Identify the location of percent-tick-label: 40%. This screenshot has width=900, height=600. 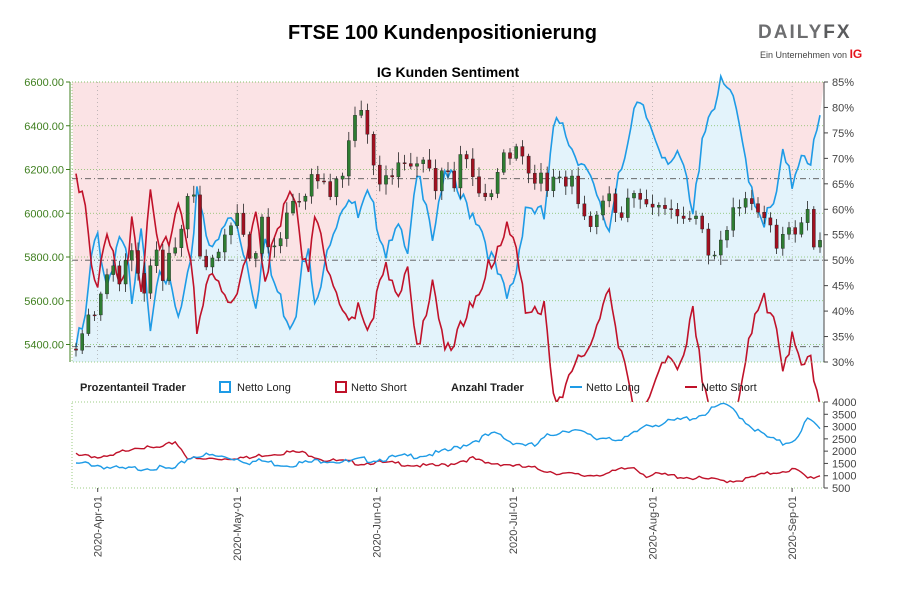
(843, 312).